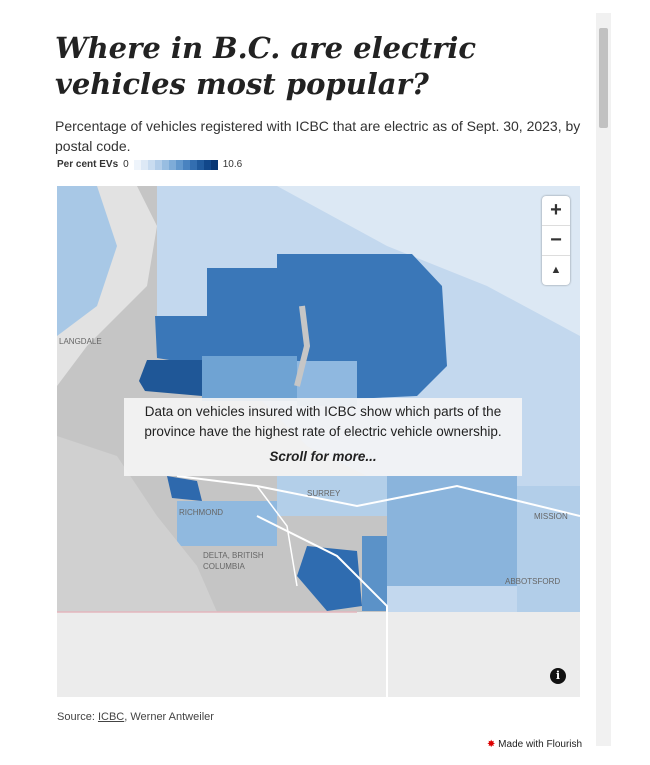  Describe the element at coordinates (175, 164) in the screenshot. I see `legend-gradient` at that location.